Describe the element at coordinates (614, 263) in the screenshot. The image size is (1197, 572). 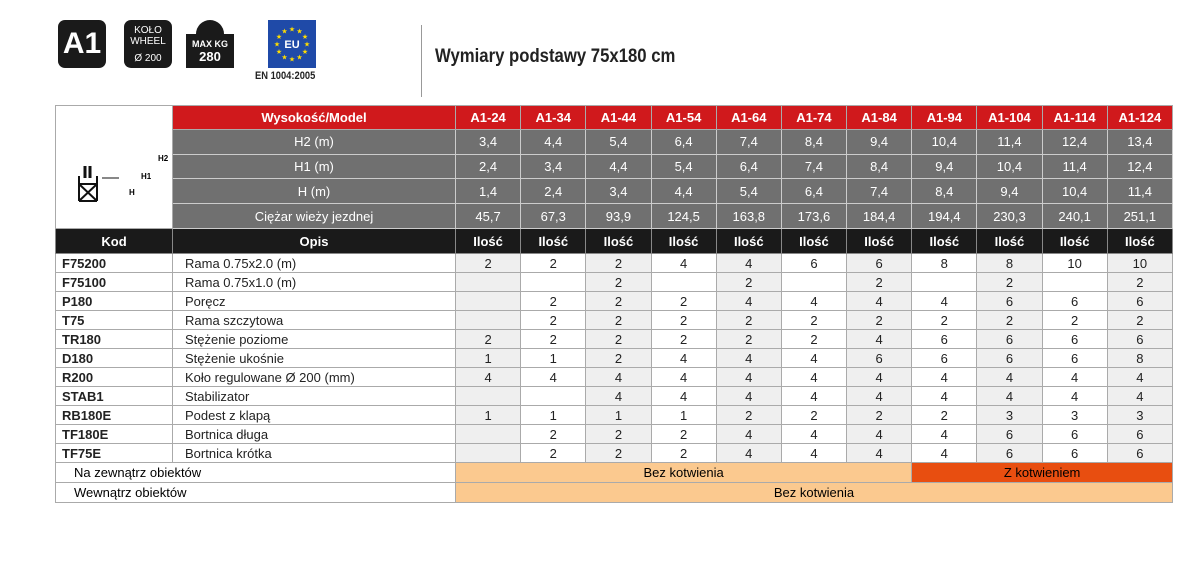
I see `table-row: F75200 Rama 0.75x2.0 (m) 2 2 2 4 4 6 6 8 8 10 10` at that location.